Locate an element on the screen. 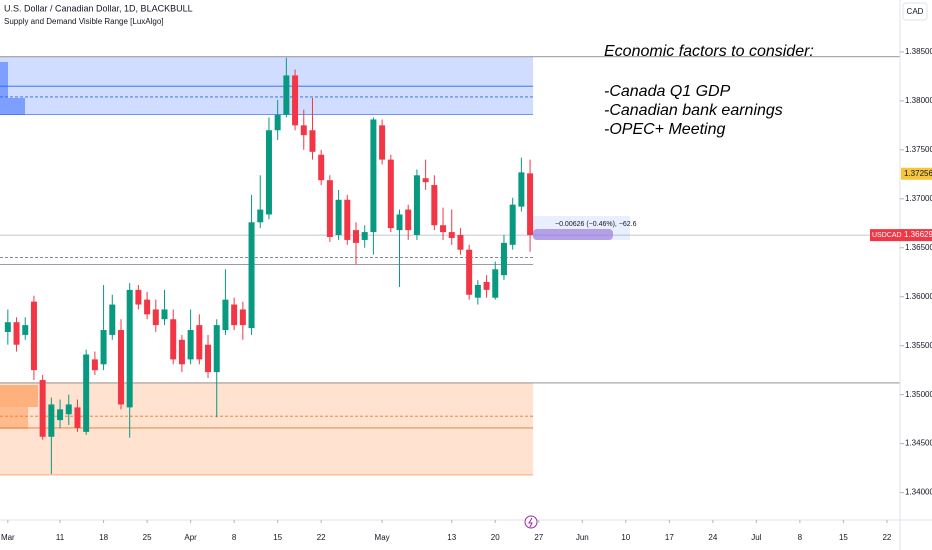  currency-button-label: CAD is located at coordinates (915, 11).